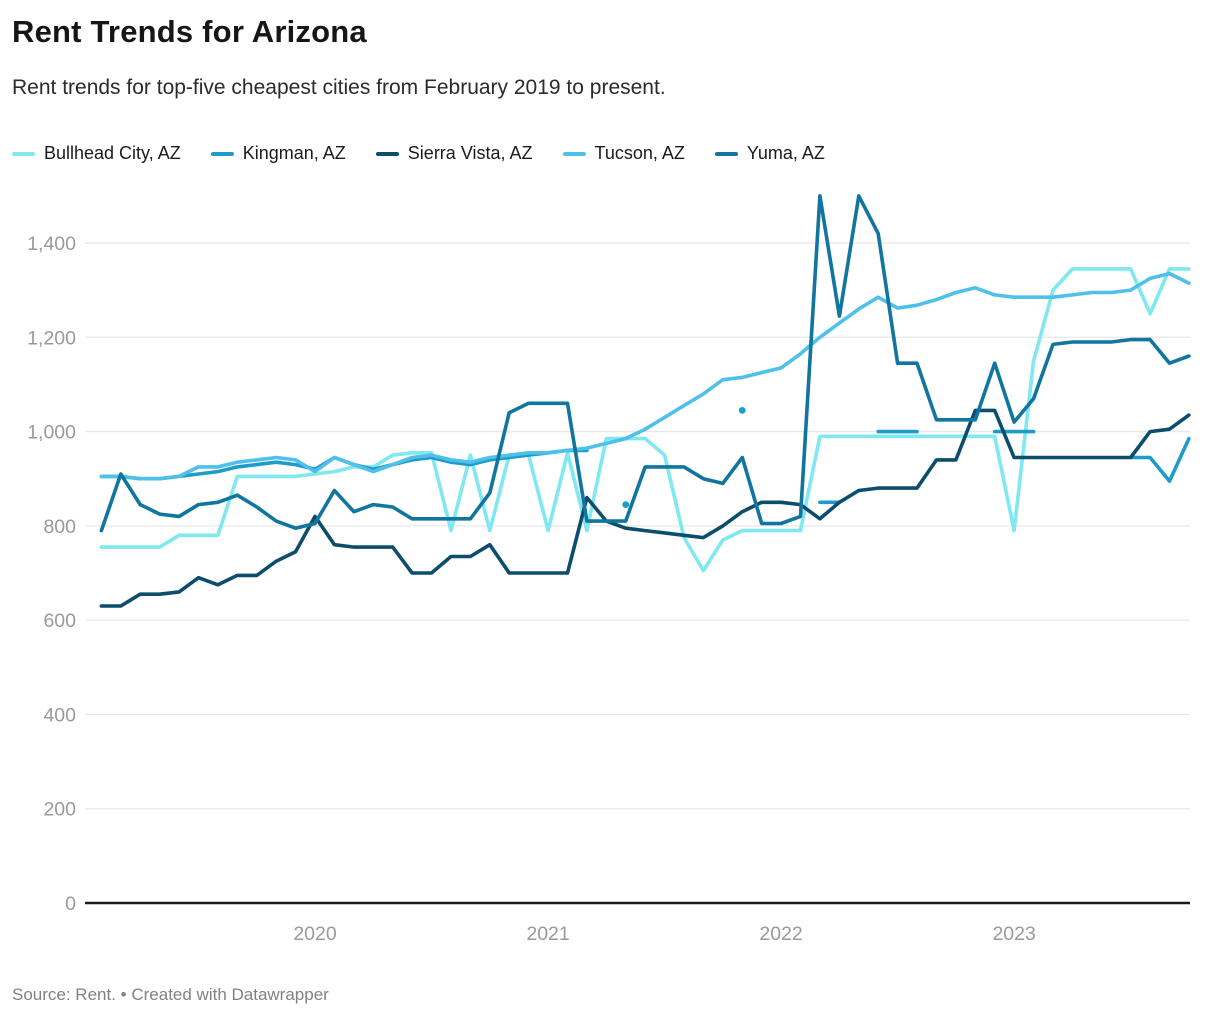 Image resolution: width=1220 pixels, height=1020 pixels. I want to click on x-tick-label-2022: 2022, so click(780, 934).